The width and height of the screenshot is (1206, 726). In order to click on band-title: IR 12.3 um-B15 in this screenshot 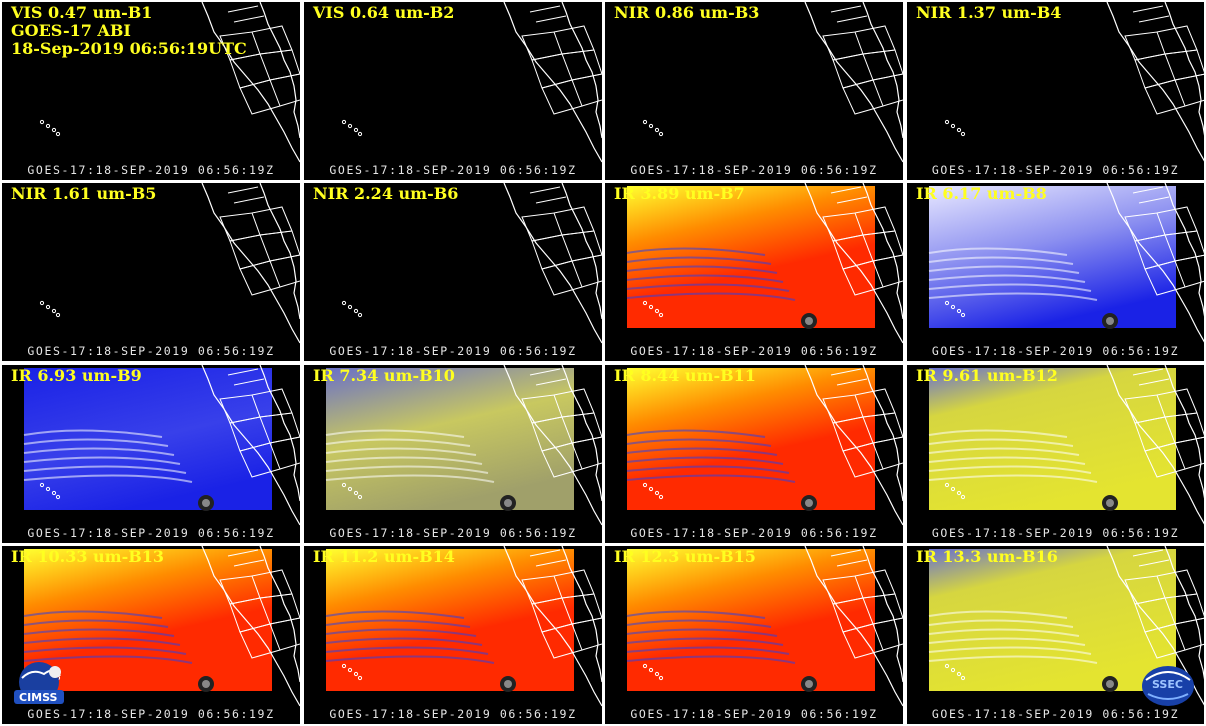, I will do `click(685, 557)`.